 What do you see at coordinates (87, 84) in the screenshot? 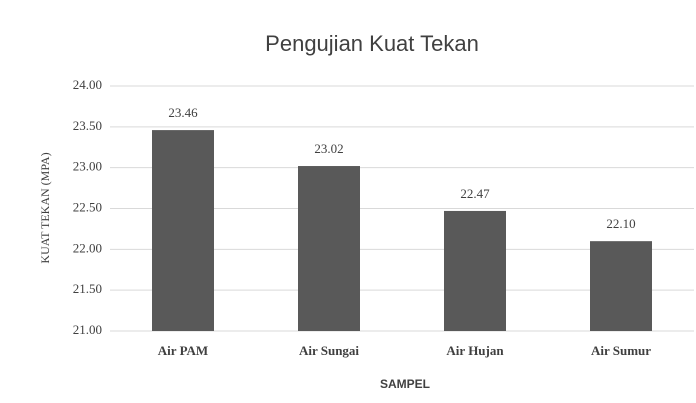
I see `y-tick-label: 24.00` at bounding box center [87, 84].